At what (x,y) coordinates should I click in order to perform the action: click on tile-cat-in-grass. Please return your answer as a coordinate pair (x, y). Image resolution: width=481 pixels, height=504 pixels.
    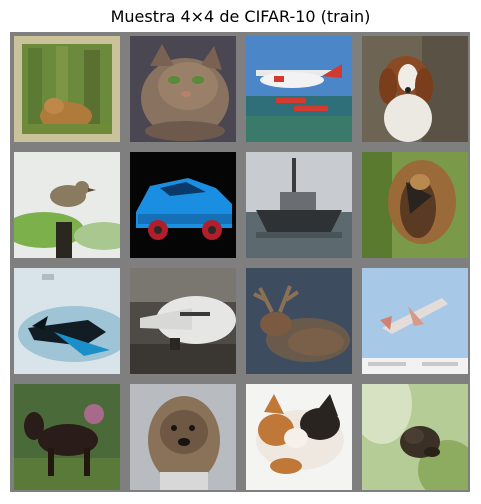
    Looking at the image, I should click on (67, 89).